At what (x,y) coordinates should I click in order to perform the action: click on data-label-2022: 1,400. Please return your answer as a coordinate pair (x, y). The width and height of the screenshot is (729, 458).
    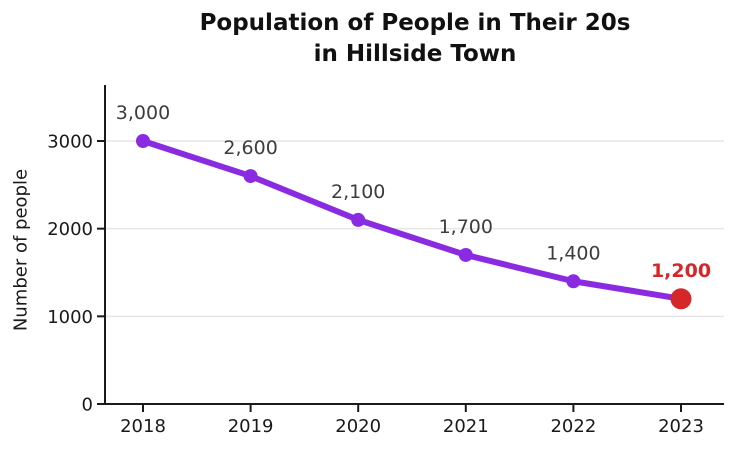
    Looking at the image, I should click on (573, 253).